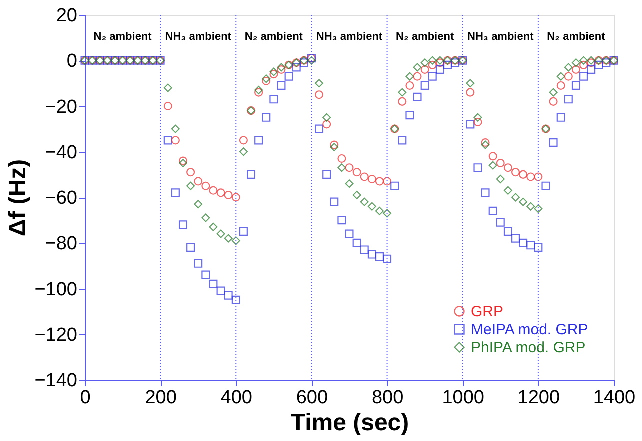 This screenshot has height=441, width=642. Describe the element at coordinates (350, 423) in the screenshot. I see `x-axis-title: Time (sec)` at that location.